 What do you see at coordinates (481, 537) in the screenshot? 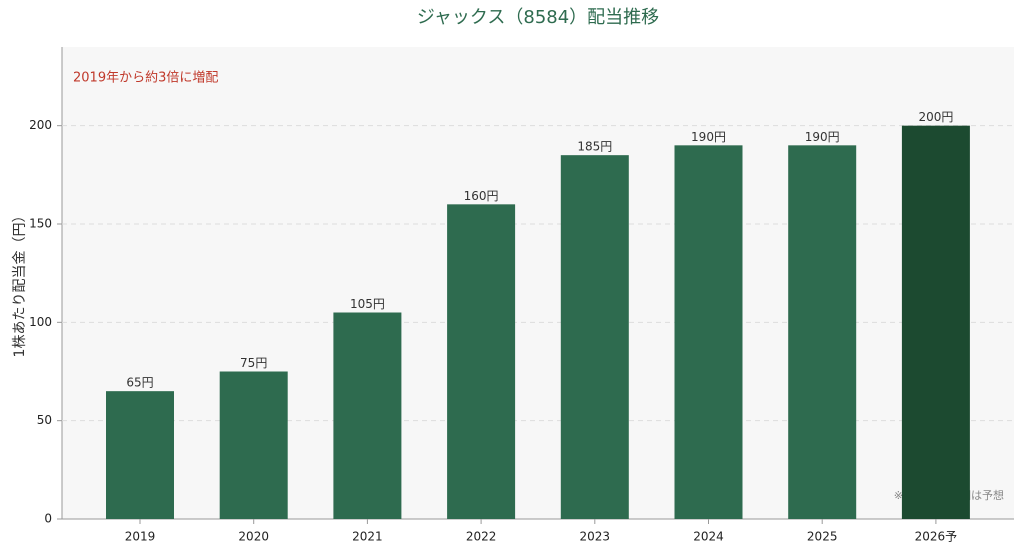
I see `x-tick-label: 2022` at bounding box center [481, 537].